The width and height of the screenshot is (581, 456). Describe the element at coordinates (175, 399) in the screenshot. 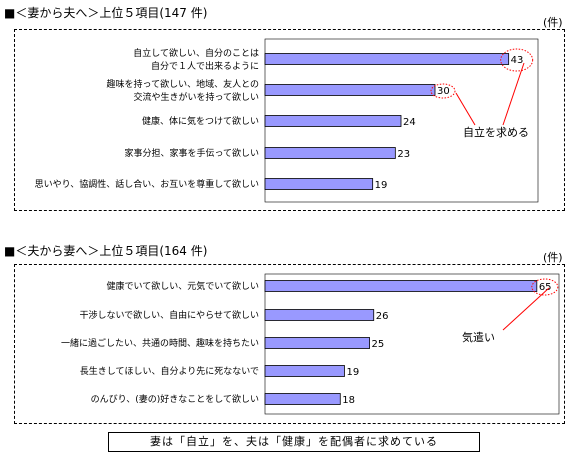

I see `chart2-category-label-5: のんびり、(妻の)好きなことをして欲しい` at that location.